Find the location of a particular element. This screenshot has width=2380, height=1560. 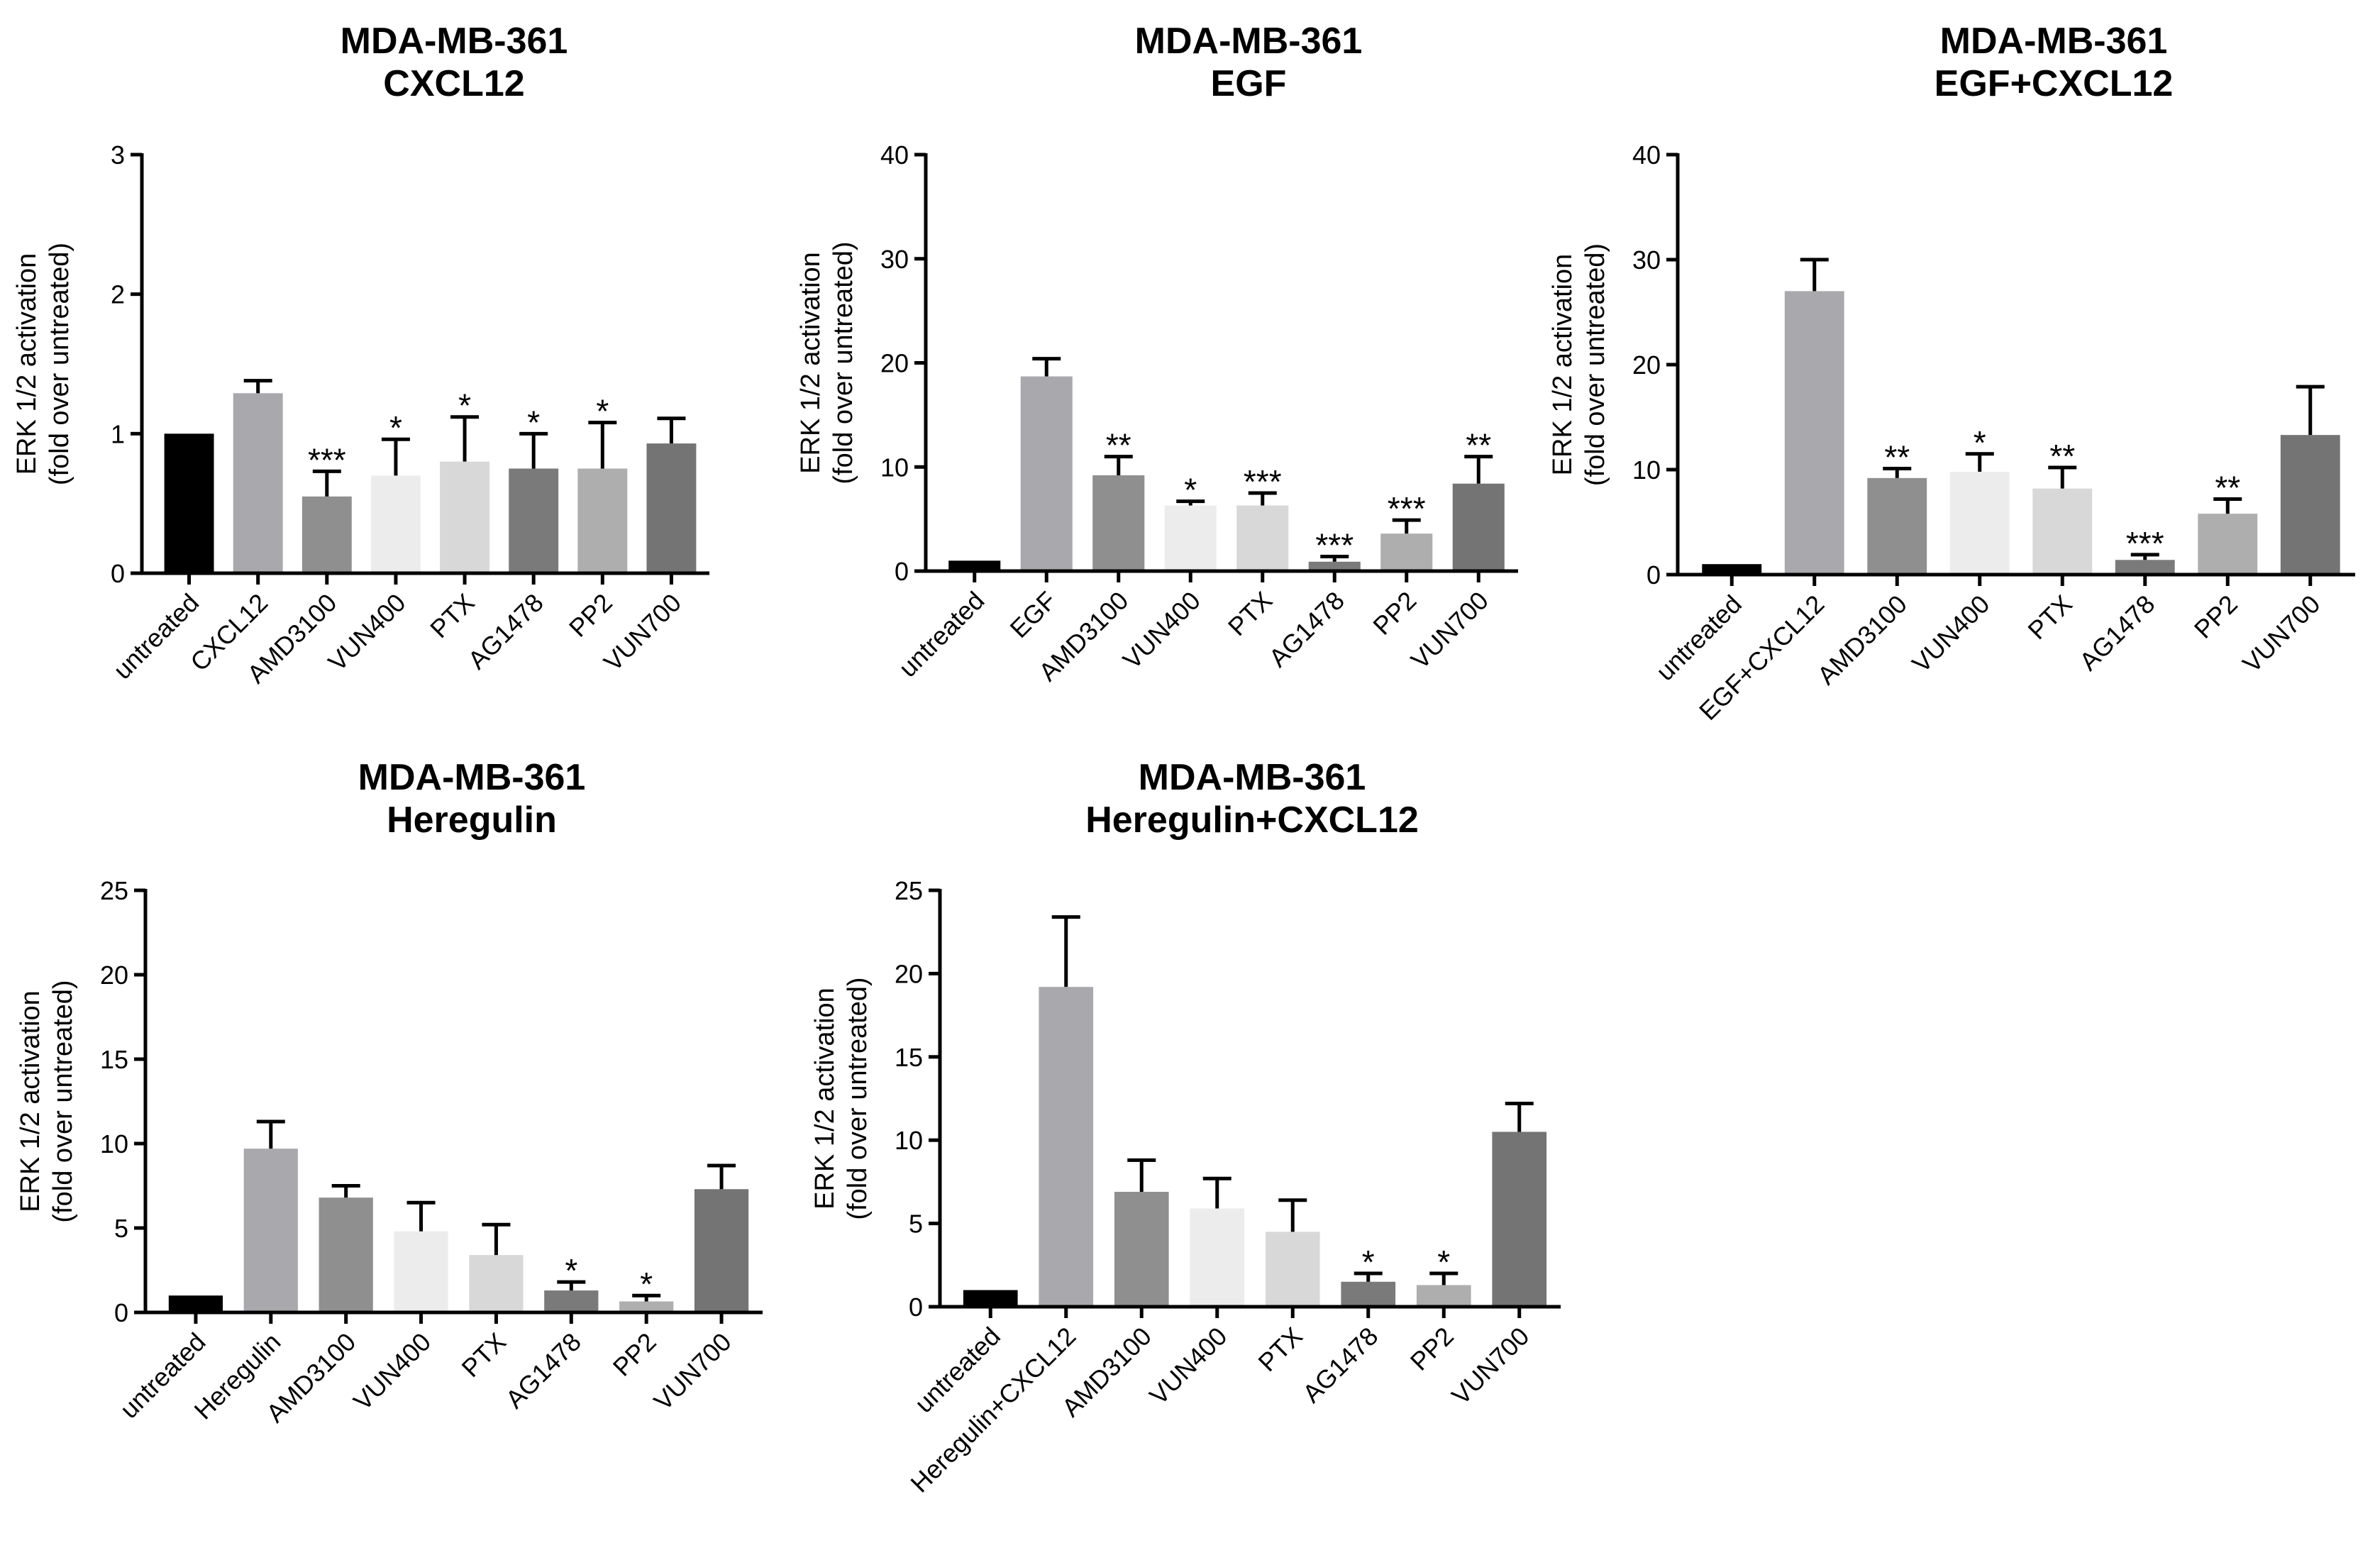

bar-heregulin is located at coordinates (271, 1230).